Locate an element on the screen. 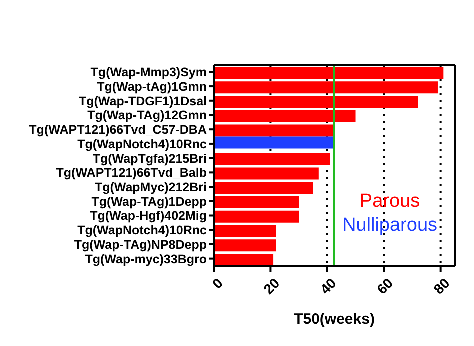 The image size is (474, 346). y-tick-label: Tg(WapMyc)212Bri is located at coordinates (150, 187).